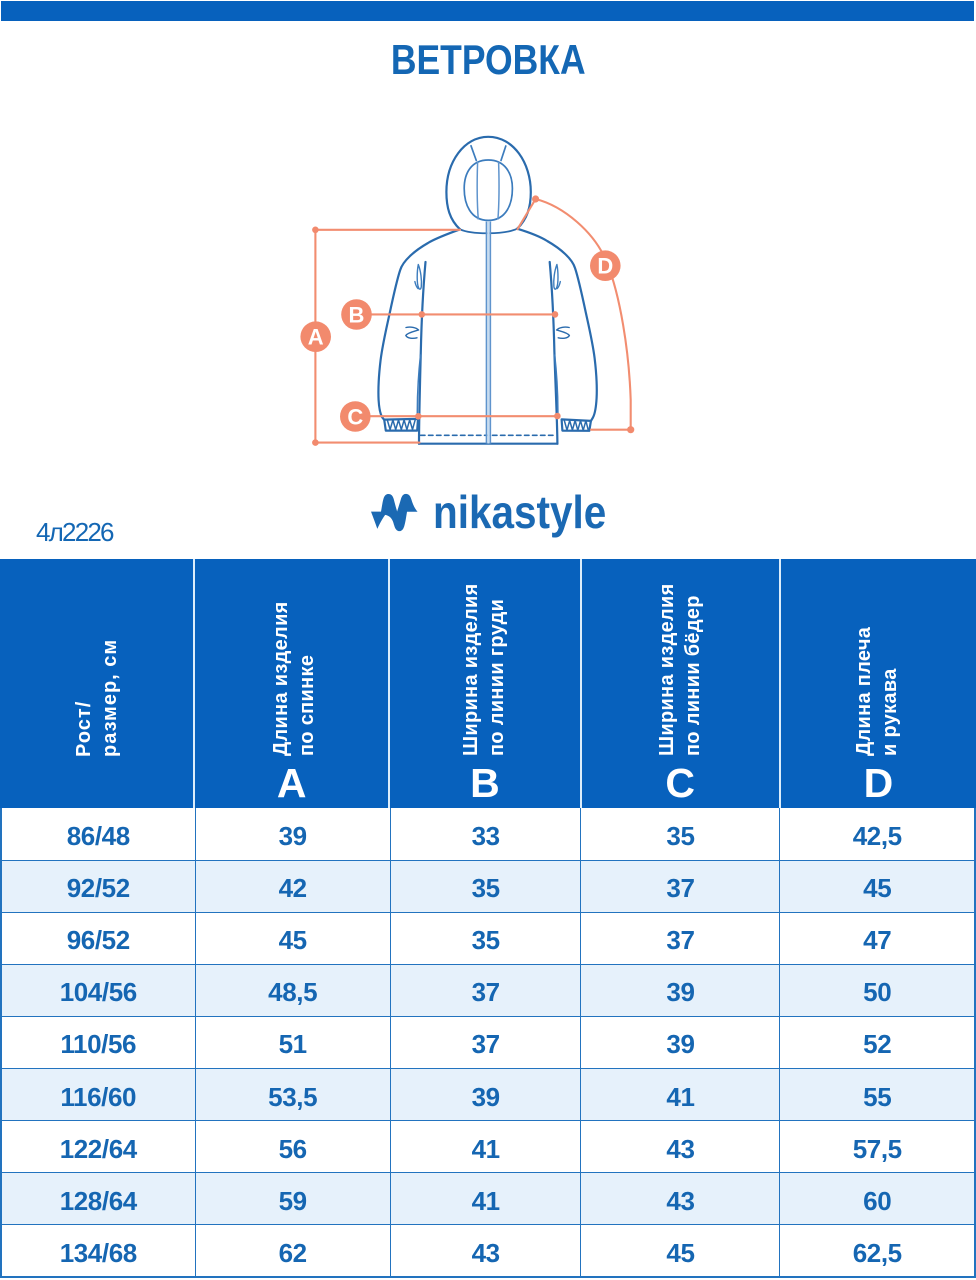 This screenshot has width=976, height=1280. What do you see at coordinates (357, 314) in the screenshot?
I see `svg-text: B` at bounding box center [357, 314].